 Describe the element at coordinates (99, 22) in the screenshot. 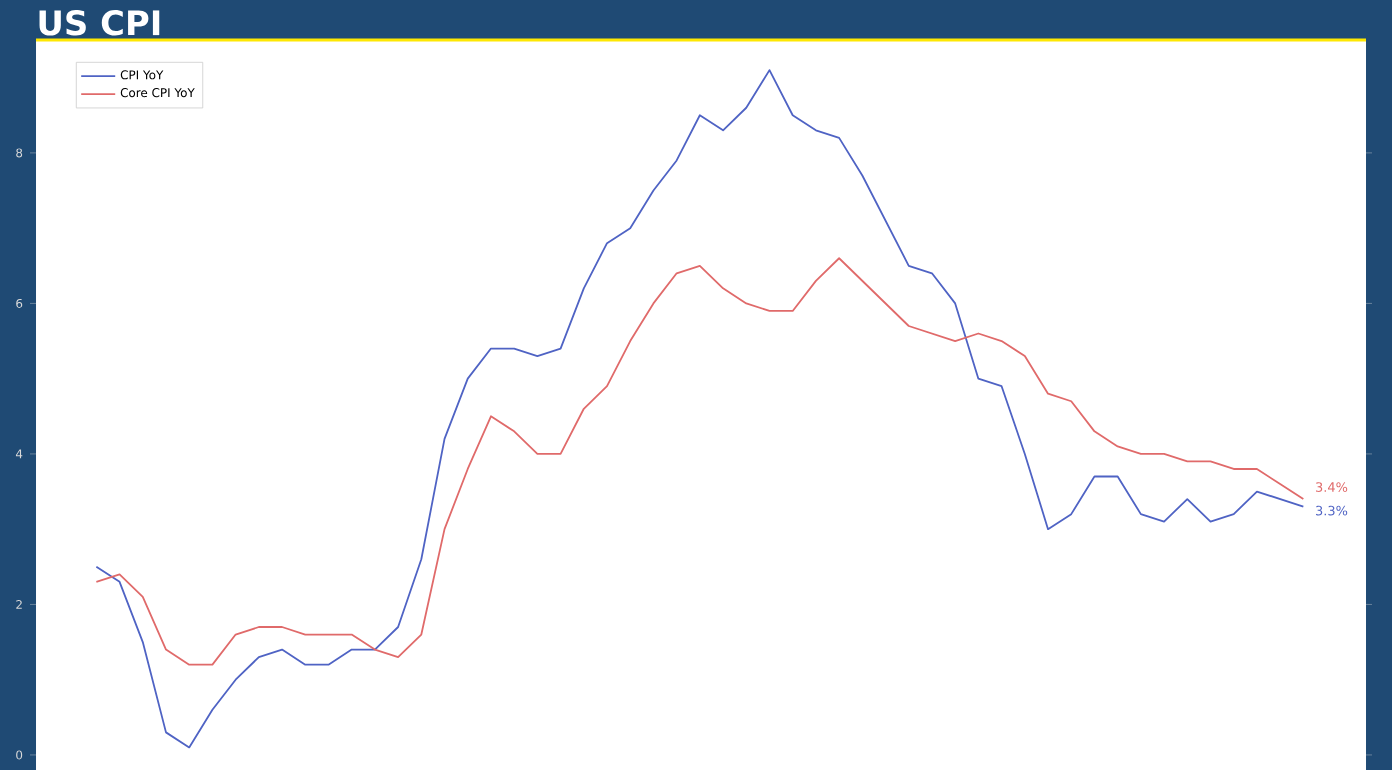

I see `chart-title: US CPI` at that location.